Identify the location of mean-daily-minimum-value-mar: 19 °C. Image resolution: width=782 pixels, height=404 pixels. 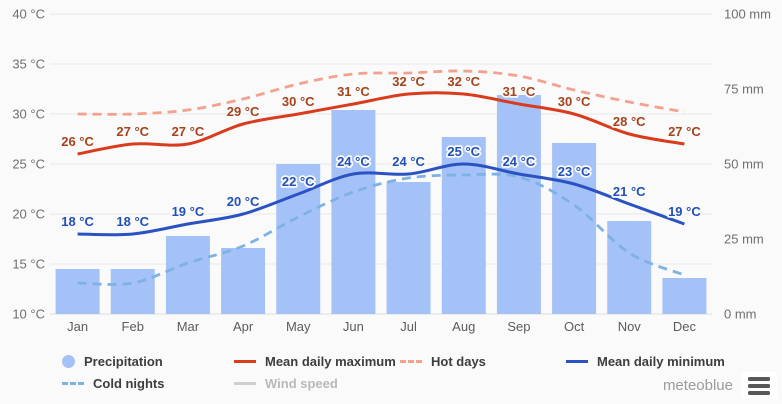
(188, 211).